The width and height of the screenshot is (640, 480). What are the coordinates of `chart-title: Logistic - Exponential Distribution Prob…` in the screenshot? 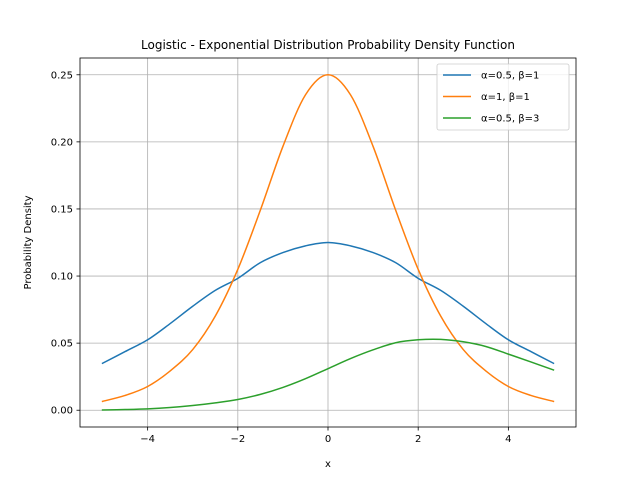 It's located at (328, 45).